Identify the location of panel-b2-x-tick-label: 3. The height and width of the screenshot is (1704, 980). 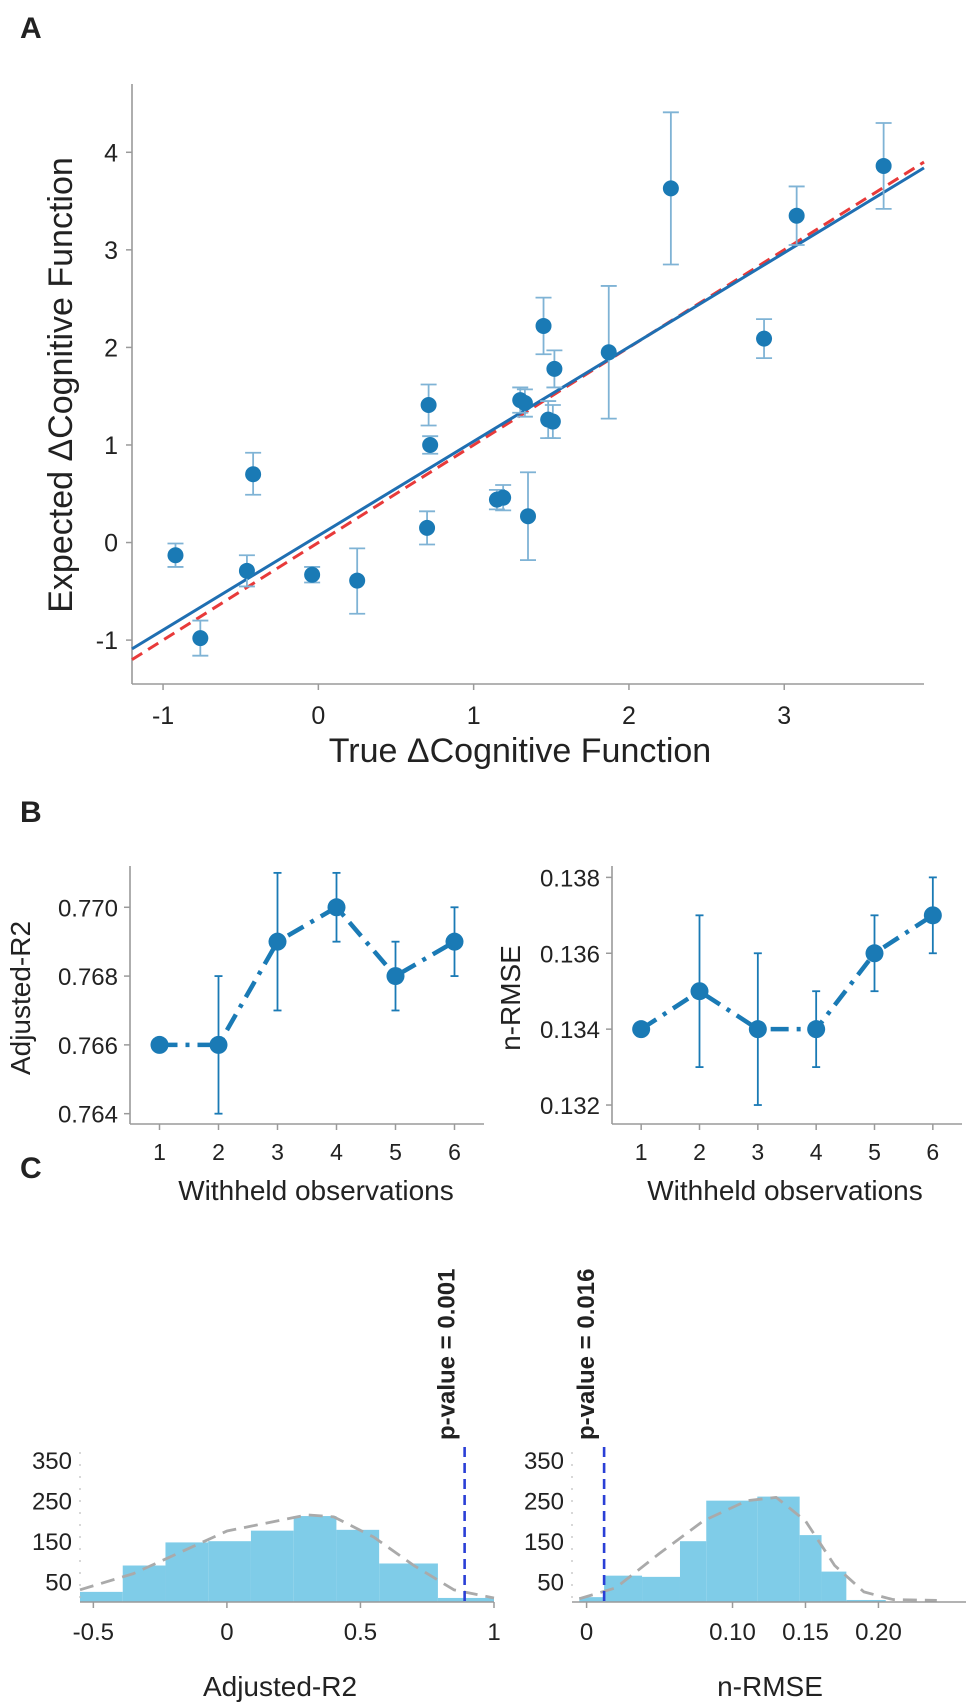
(757, 1152).